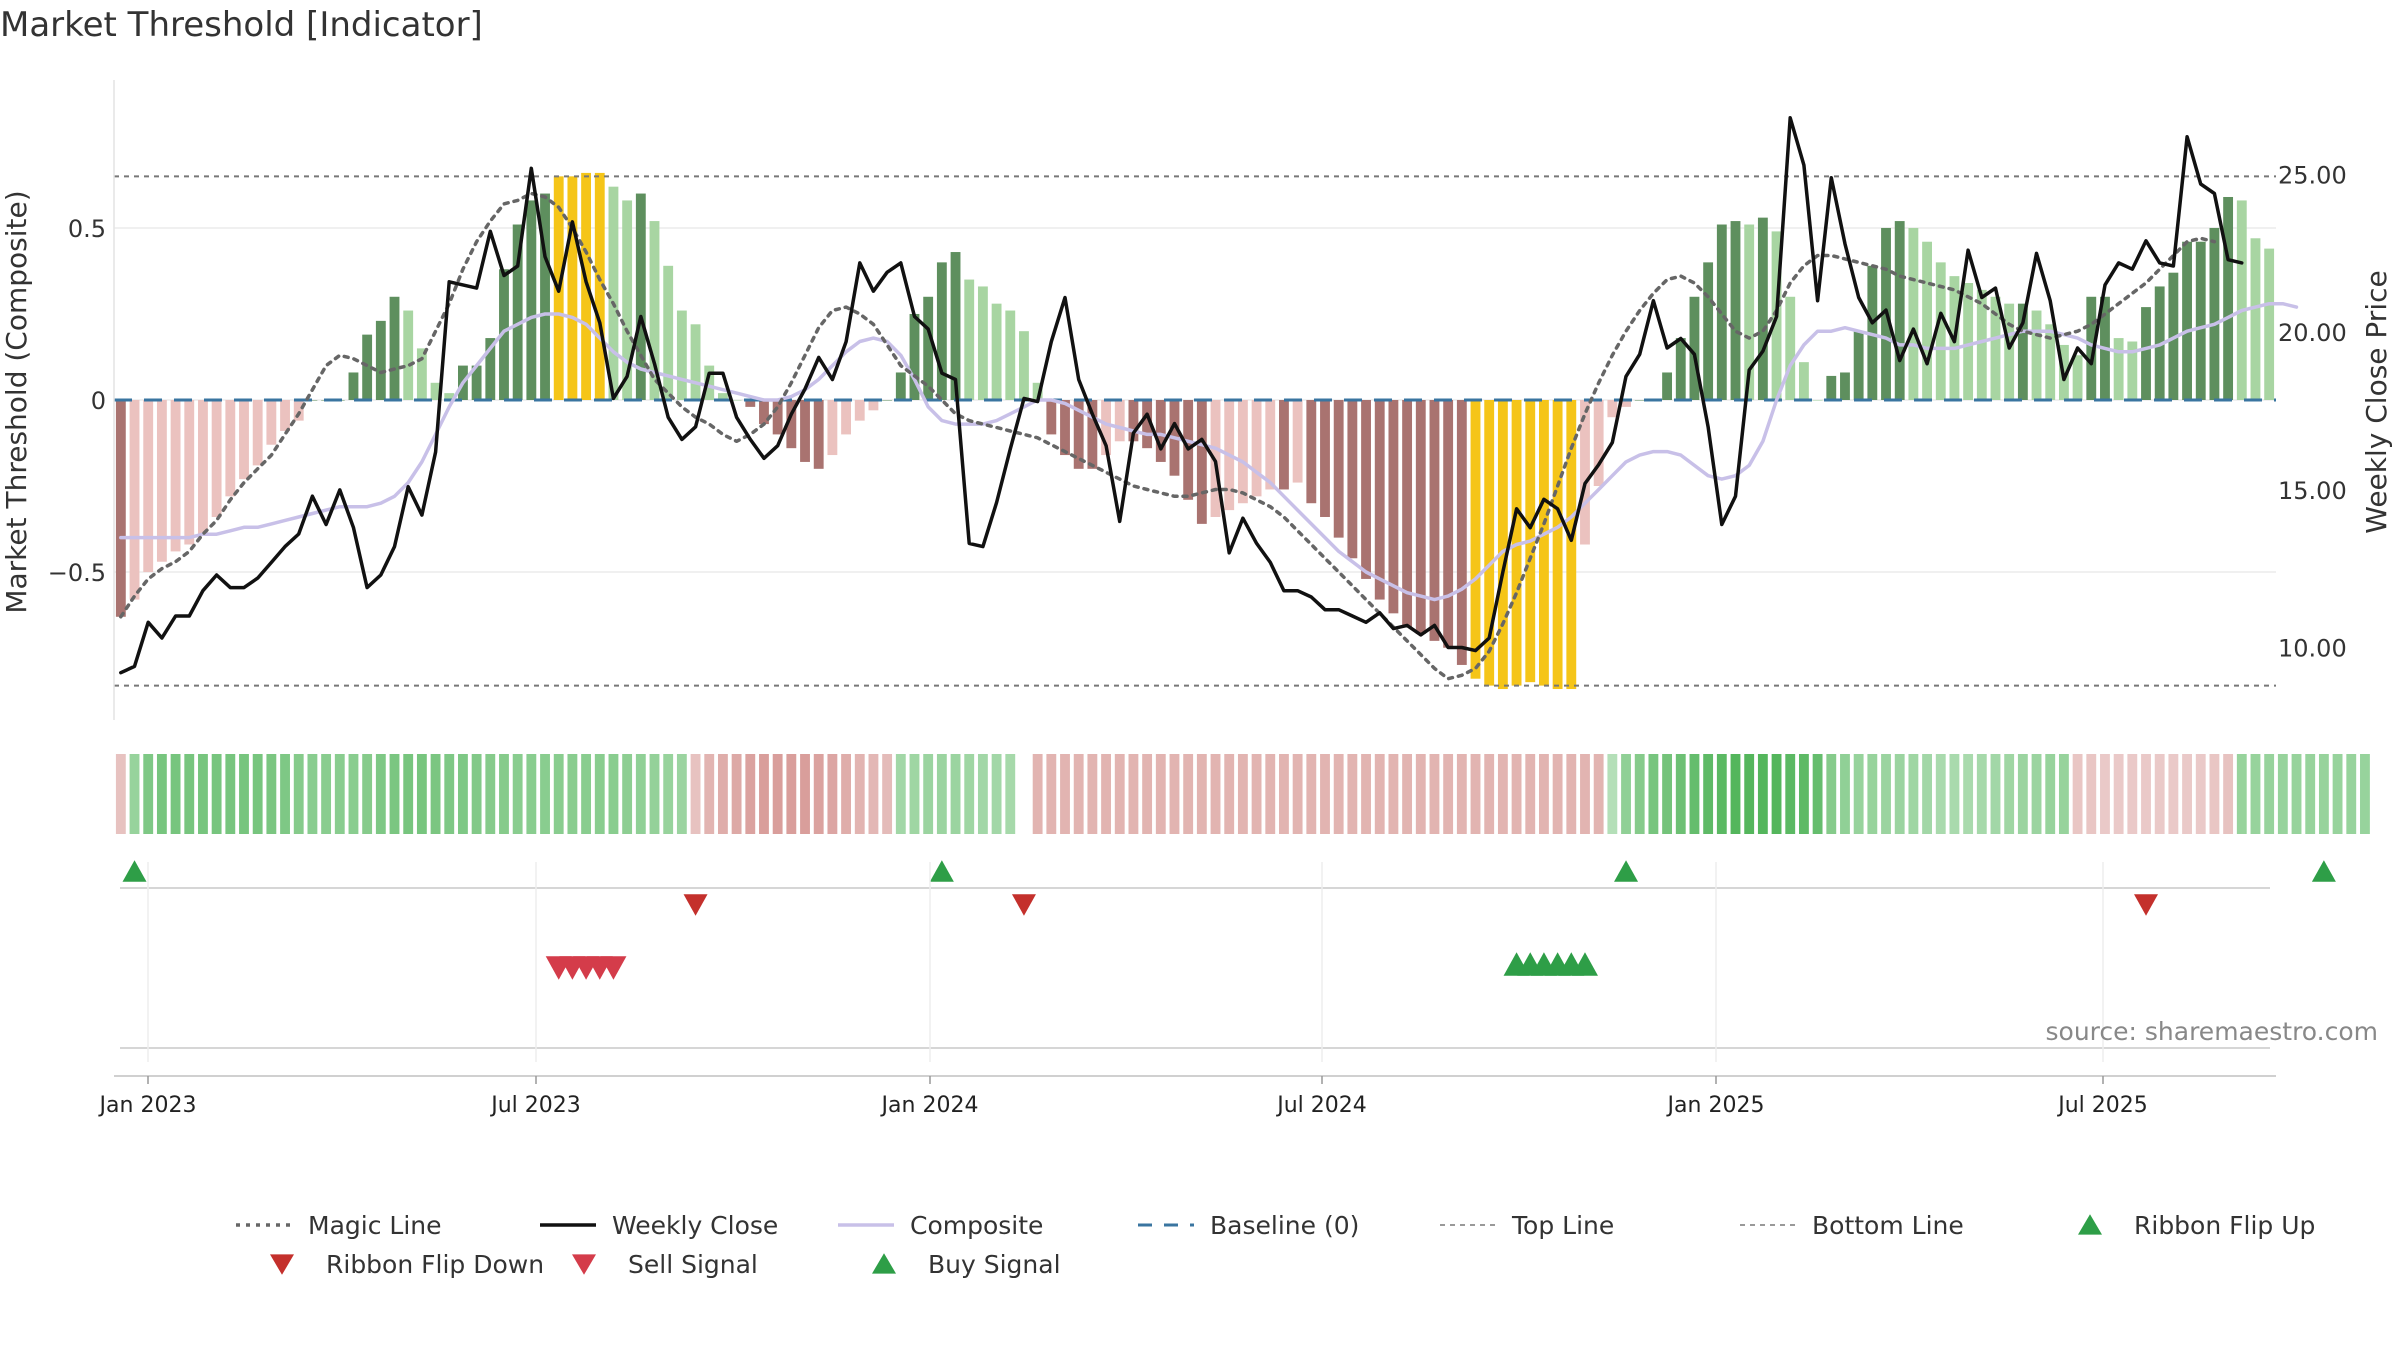 The height and width of the screenshot is (1350, 2400). What do you see at coordinates (1626, 871) in the screenshot?
I see `ribbon-flip-up-marker` at bounding box center [1626, 871].